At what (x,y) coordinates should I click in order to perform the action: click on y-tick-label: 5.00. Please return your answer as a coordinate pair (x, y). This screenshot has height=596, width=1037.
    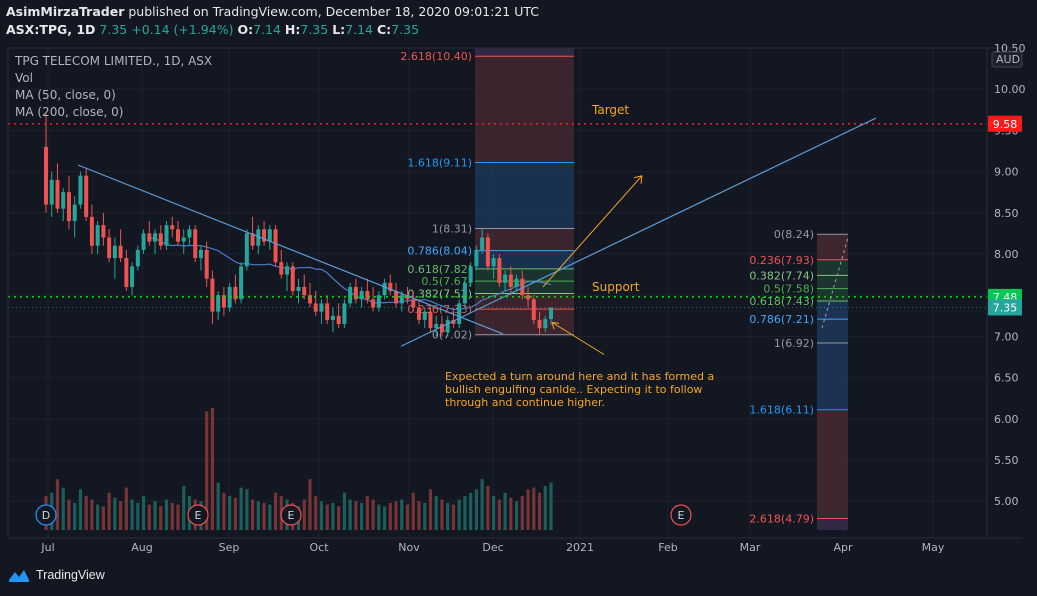
    Looking at the image, I should click on (1006, 501).